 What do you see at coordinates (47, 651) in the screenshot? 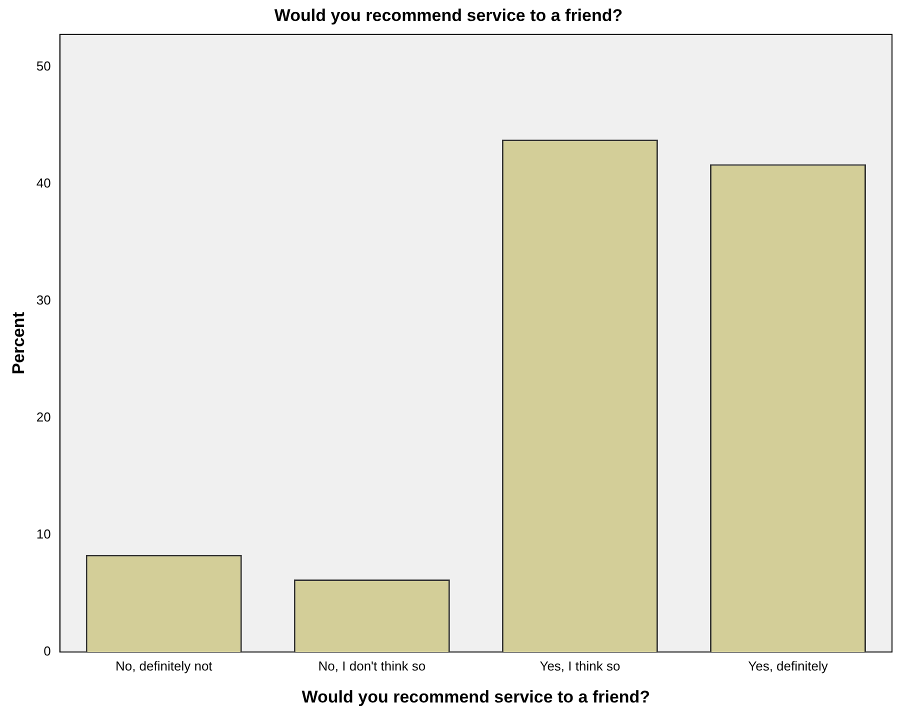
I see `y-tick-label: 0` at bounding box center [47, 651].